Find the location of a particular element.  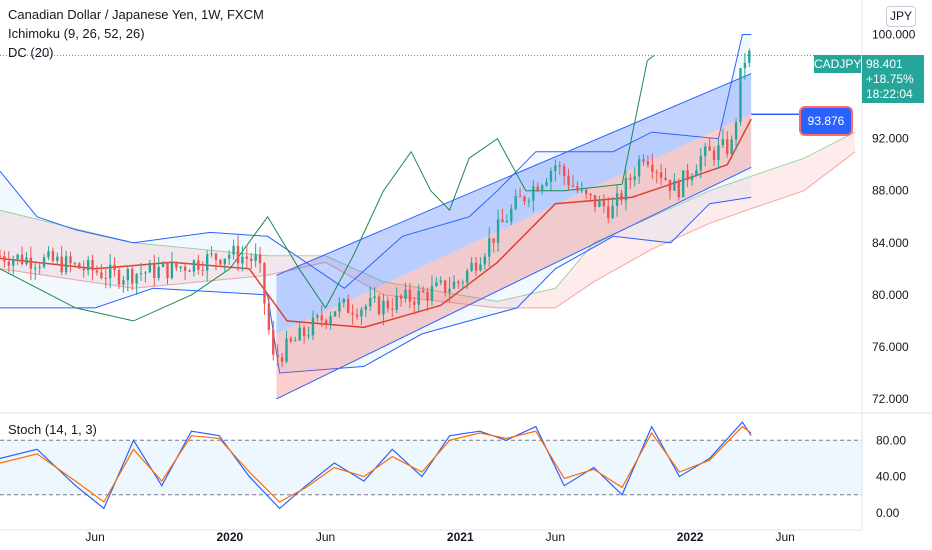

bar-countdown: 18:22:04 is located at coordinates (889, 94).